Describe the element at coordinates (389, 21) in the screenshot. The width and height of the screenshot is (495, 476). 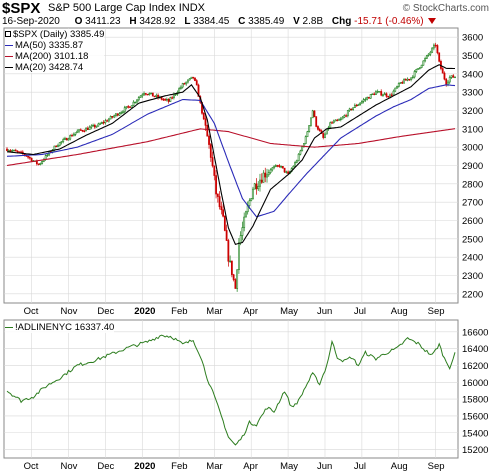
I see `change-value: -15.71 (-0.46%)` at that location.